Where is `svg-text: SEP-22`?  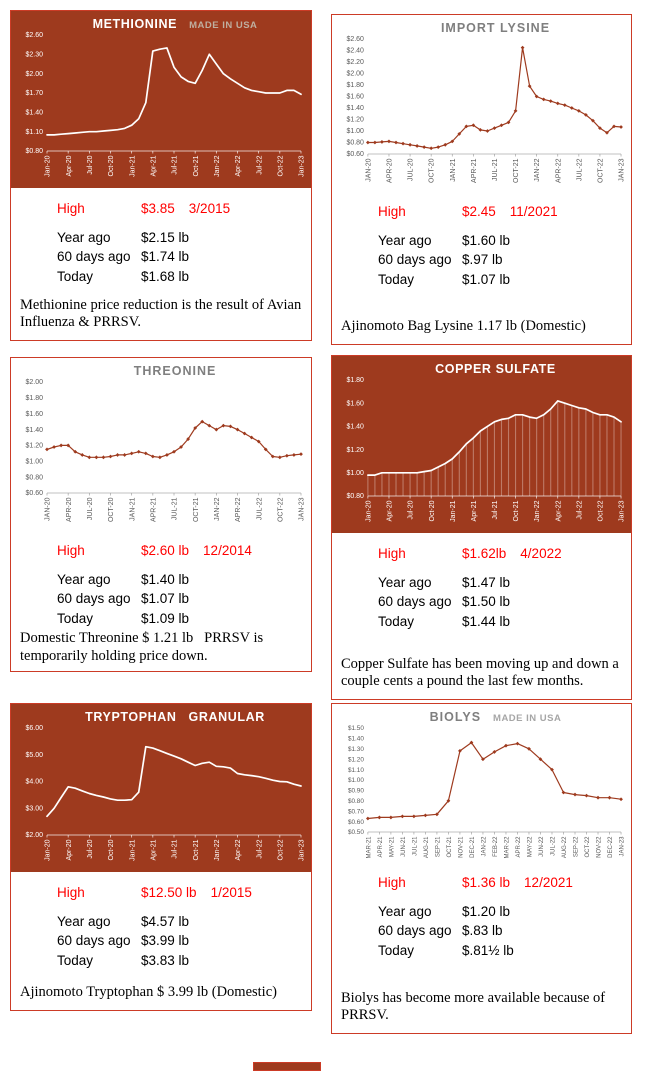 svg-text: SEP-22 is located at coordinates (577, 846).